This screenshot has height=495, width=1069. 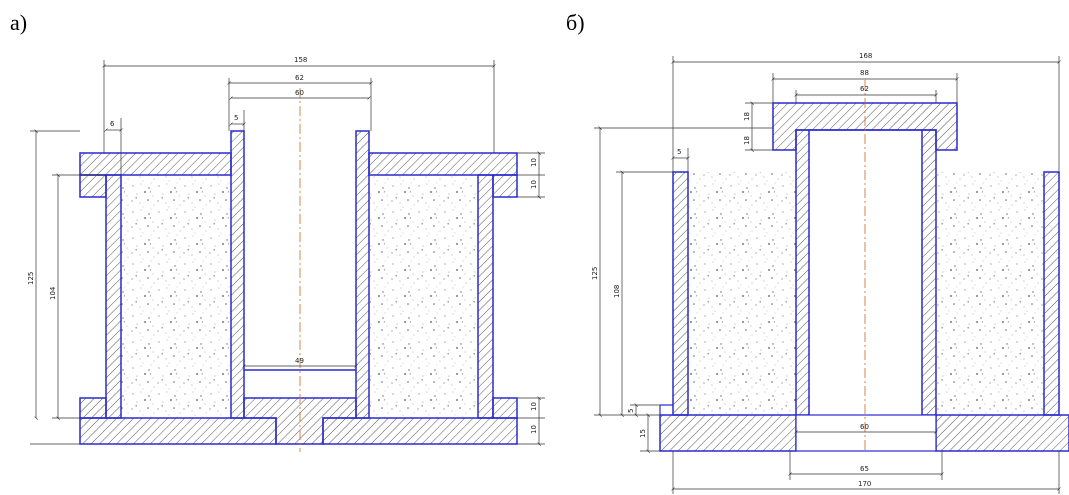 I want to click on outer-wall-right-a, so click(x=485, y=296).